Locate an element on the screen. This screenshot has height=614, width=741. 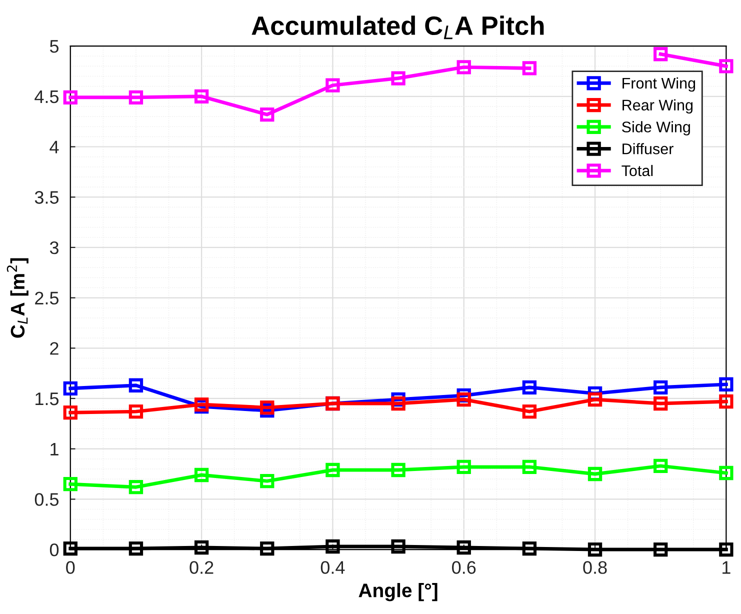
y-tick-label: 0.5 is located at coordinates (46, 499).